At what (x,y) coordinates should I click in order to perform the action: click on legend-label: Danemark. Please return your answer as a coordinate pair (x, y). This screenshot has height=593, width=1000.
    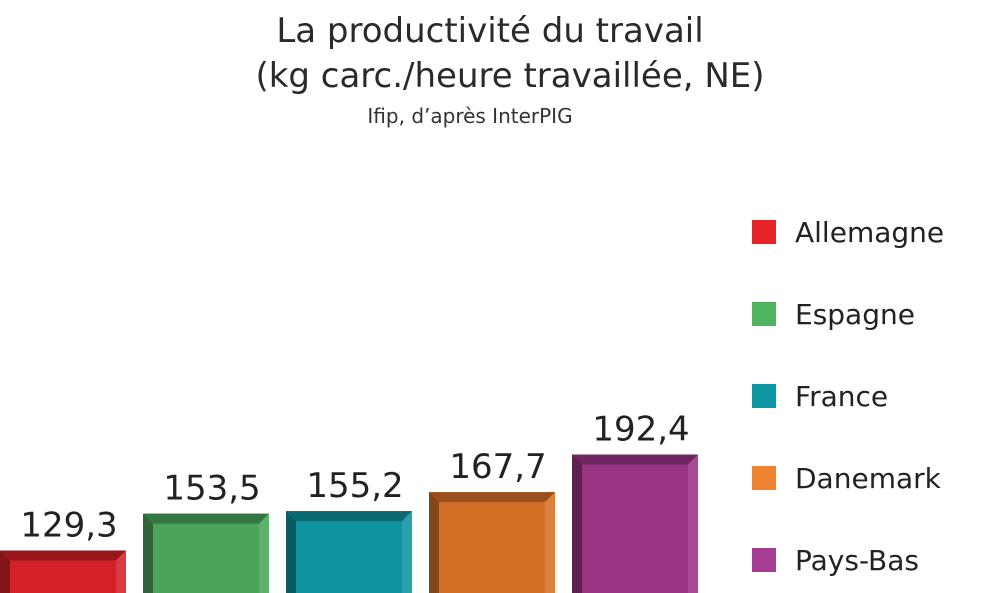
    Looking at the image, I should click on (868, 478).